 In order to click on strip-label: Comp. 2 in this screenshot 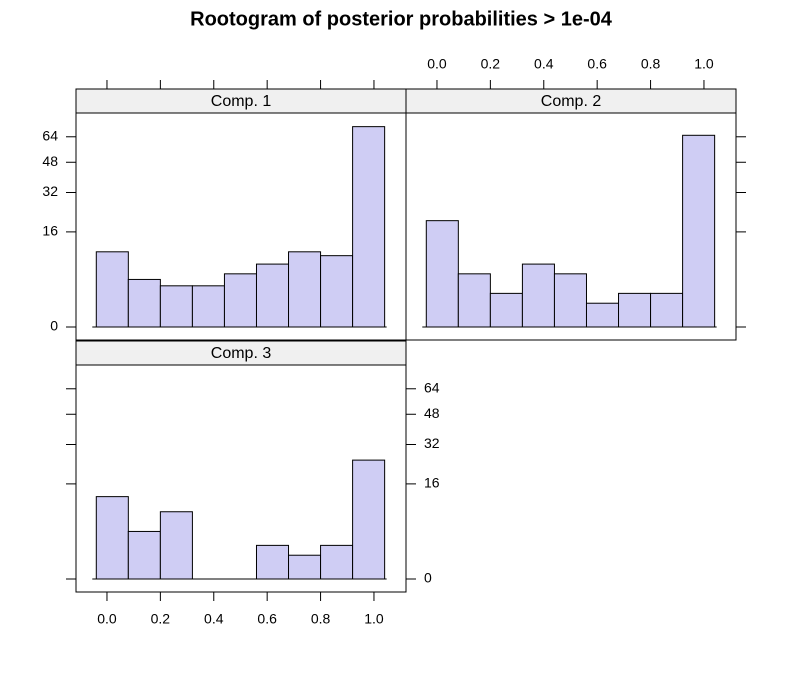, I will do `click(571, 101)`.